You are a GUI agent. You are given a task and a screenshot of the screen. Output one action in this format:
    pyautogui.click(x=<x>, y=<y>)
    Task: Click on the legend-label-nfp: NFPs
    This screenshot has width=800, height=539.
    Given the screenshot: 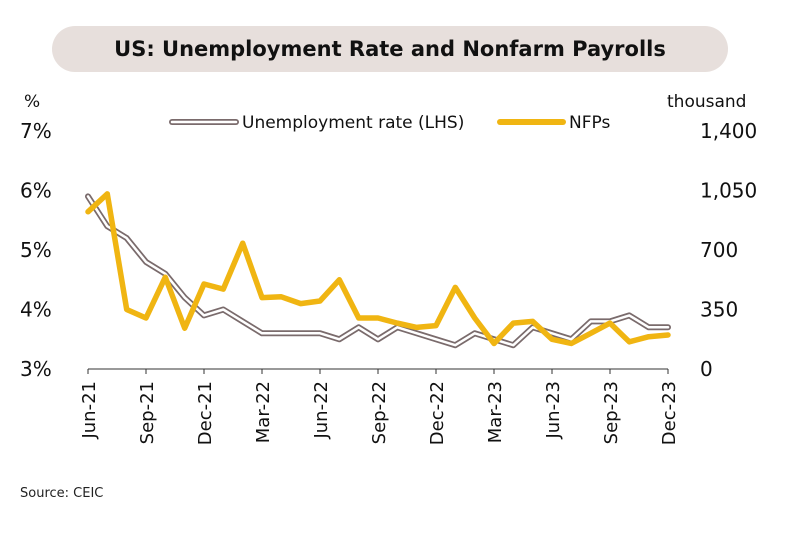 What is the action you would take?
    pyautogui.click(x=589, y=123)
    